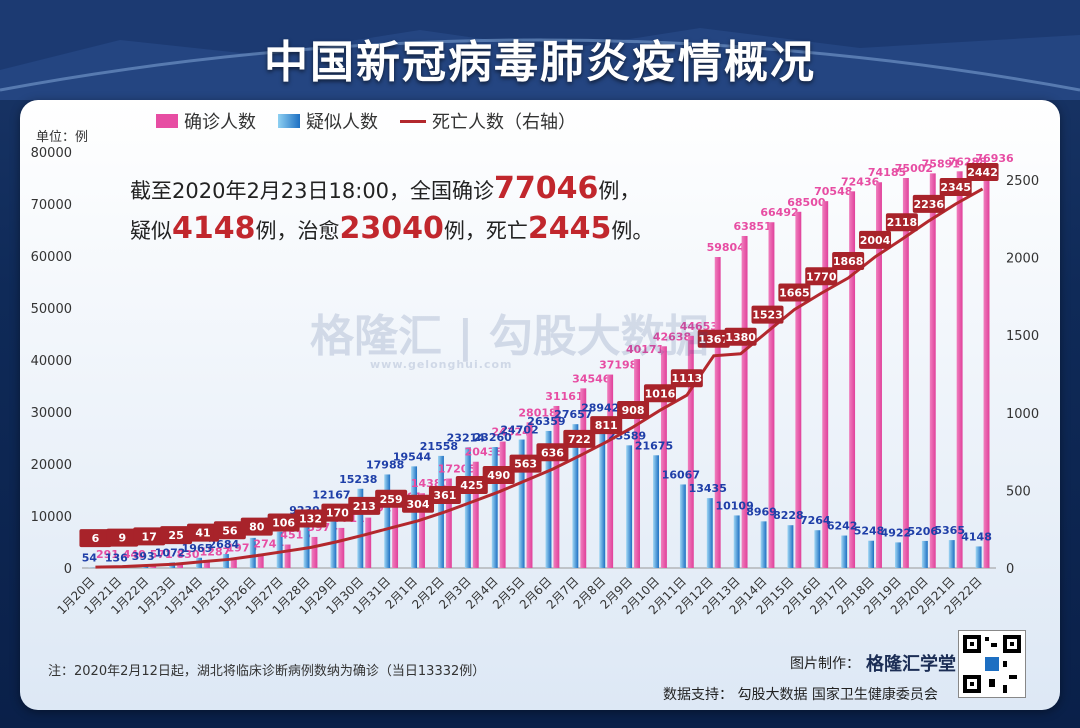  Describe the element at coordinates (1022, 181) in the screenshot. I see `y-right-tick-label: 2500` at that location.